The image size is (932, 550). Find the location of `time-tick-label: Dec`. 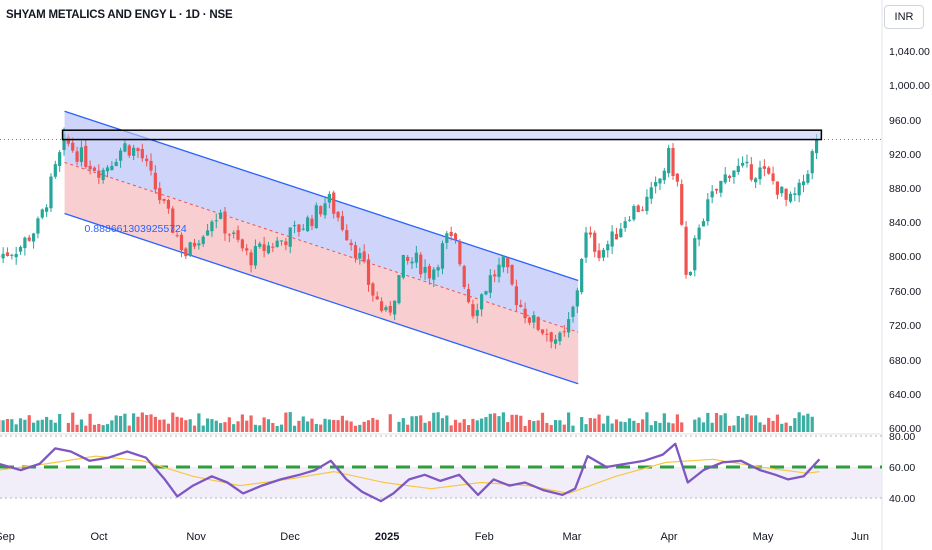

time-tick-label: Dec is located at coordinates (290, 537).